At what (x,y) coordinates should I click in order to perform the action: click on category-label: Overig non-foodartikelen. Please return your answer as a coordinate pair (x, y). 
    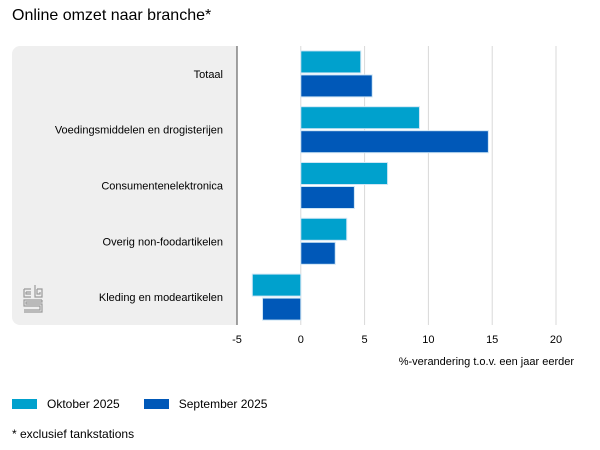
    Looking at the image, I should click on (163, 242).